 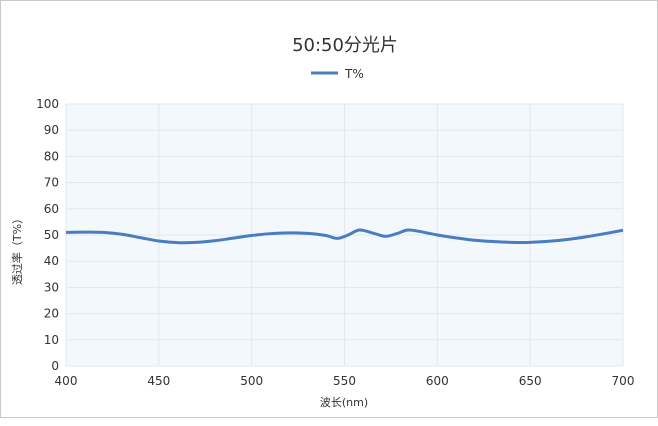 What do you see at coordinates (51, 261) in the screenshot?
I see `y-tick-label: 40` at bounding box center [51, 261].